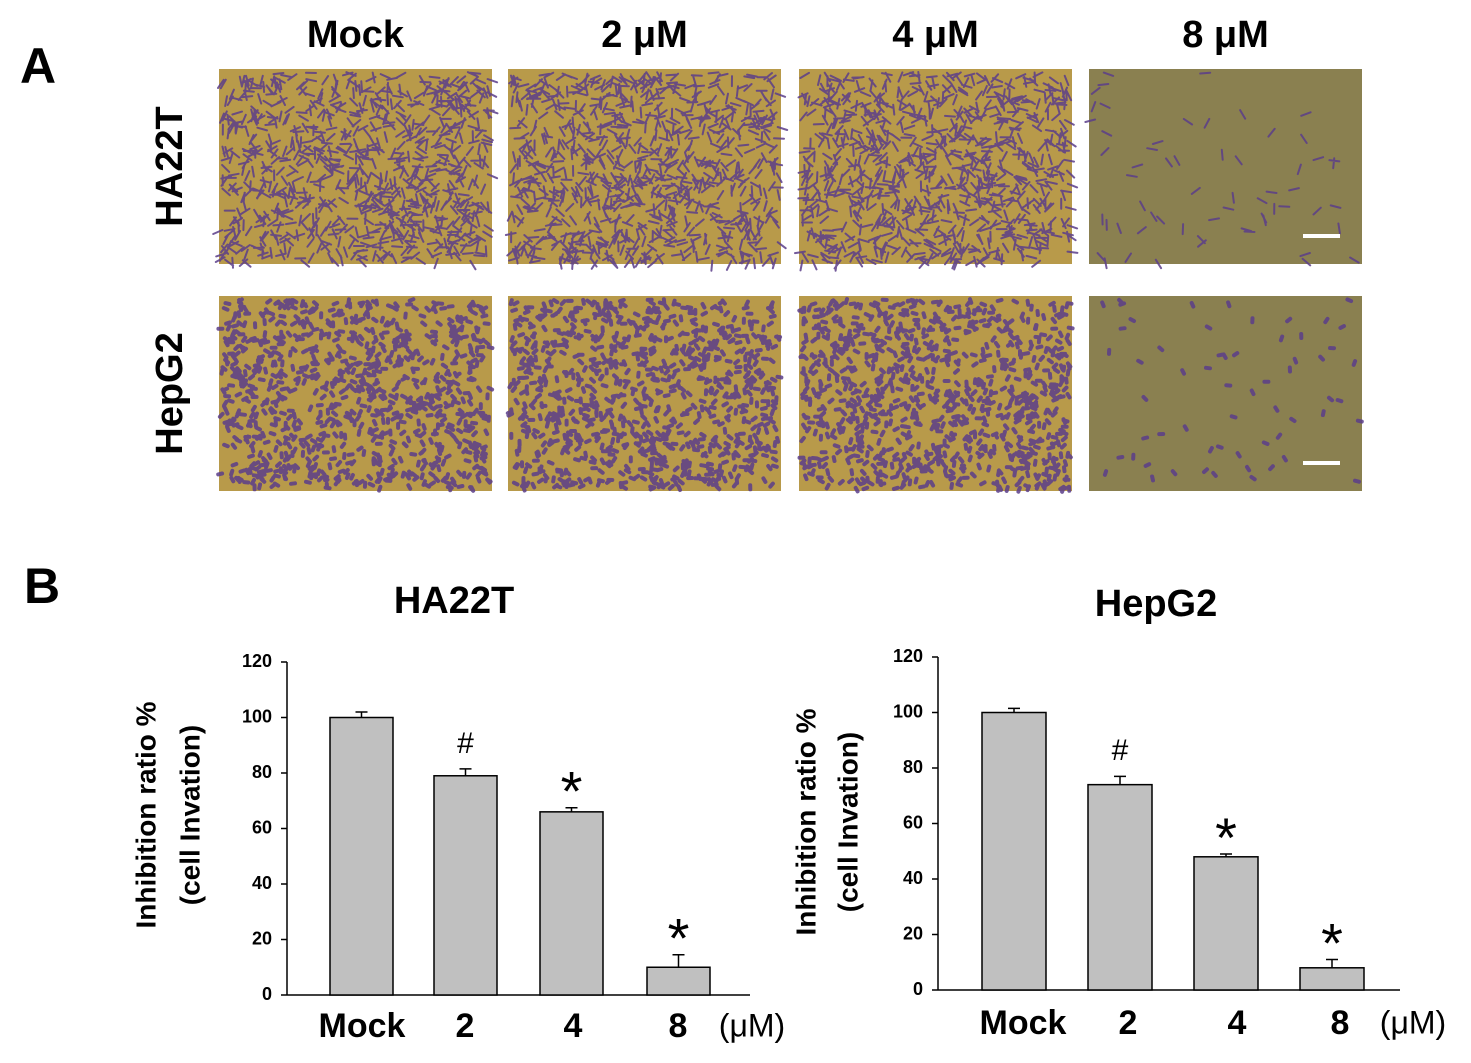 The height and width of the screenshot is (1063, 1471). What do you see at coordinates (170, 393) in the screenshot?
I see `row-label: HepG2` at bounding box center [170, 393].